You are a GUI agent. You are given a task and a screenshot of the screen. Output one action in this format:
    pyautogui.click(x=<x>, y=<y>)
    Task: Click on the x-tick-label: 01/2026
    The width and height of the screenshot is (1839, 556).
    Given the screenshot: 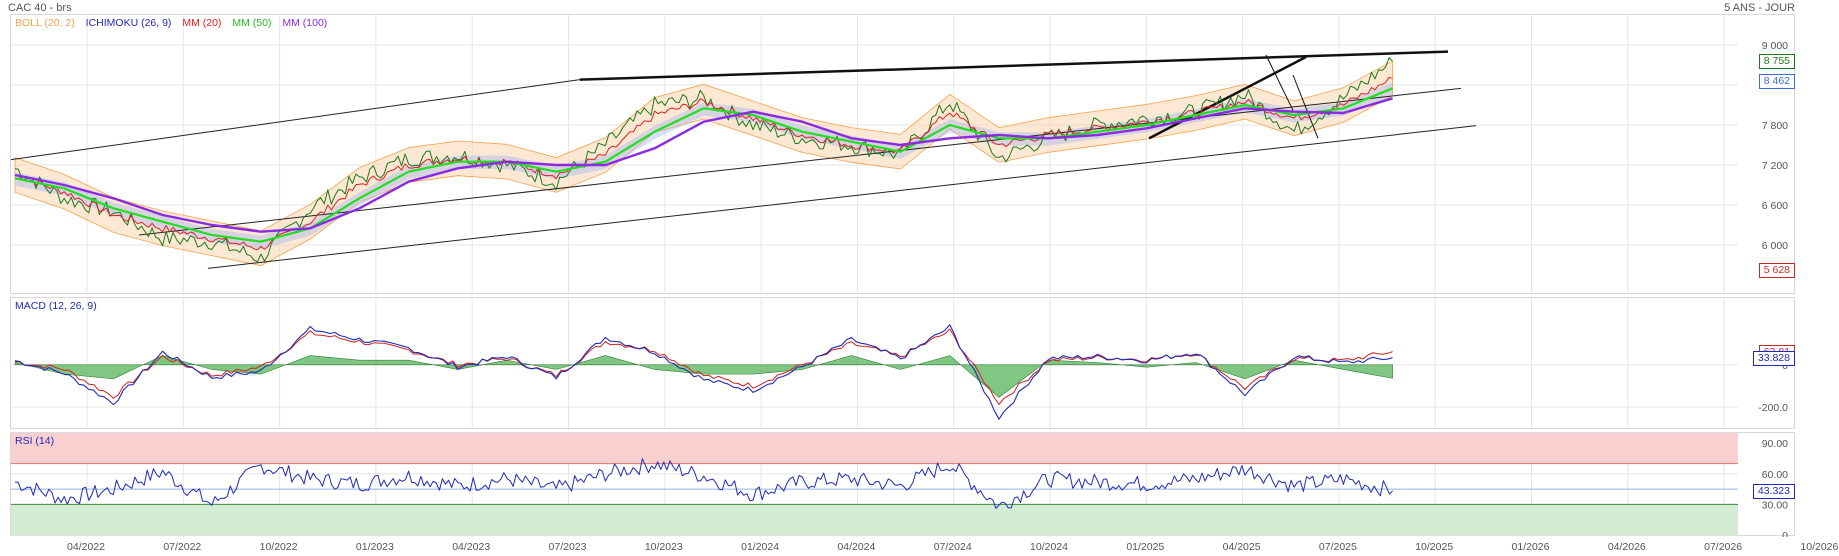 What is the action you would take?
    pyautogui.click(x=1531, y=547)
    